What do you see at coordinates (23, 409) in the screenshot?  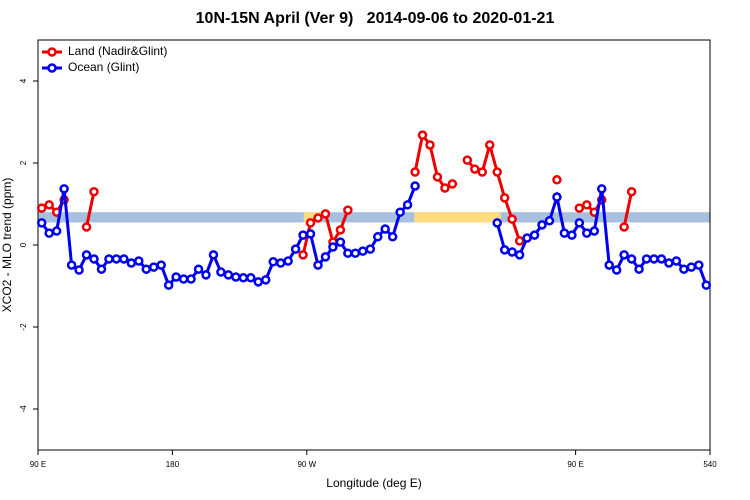 I see `y-tick-label: -4` at bounding box center [23, 409].